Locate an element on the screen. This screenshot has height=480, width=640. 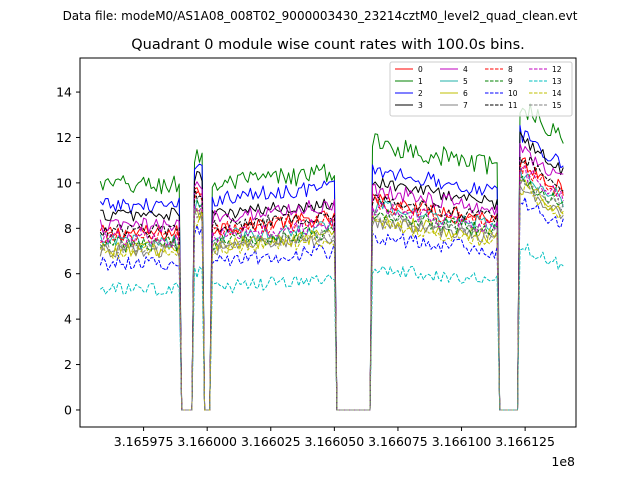
y-tick-label: 10 is located at coordinates (64, 182).